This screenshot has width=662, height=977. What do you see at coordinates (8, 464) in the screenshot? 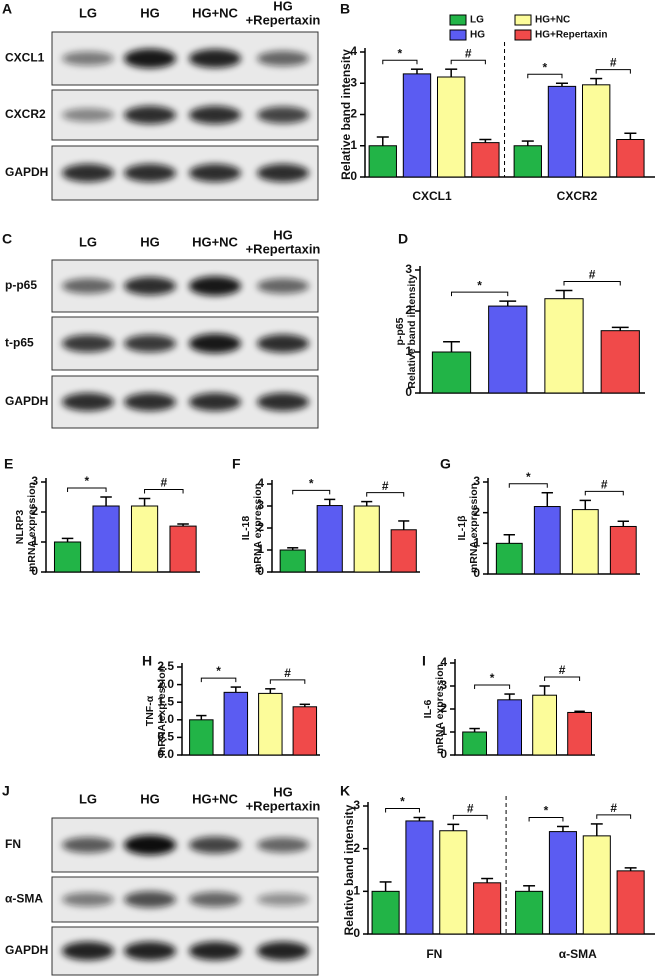
I see `panel-letter: E` at bounding box center [8, 464].